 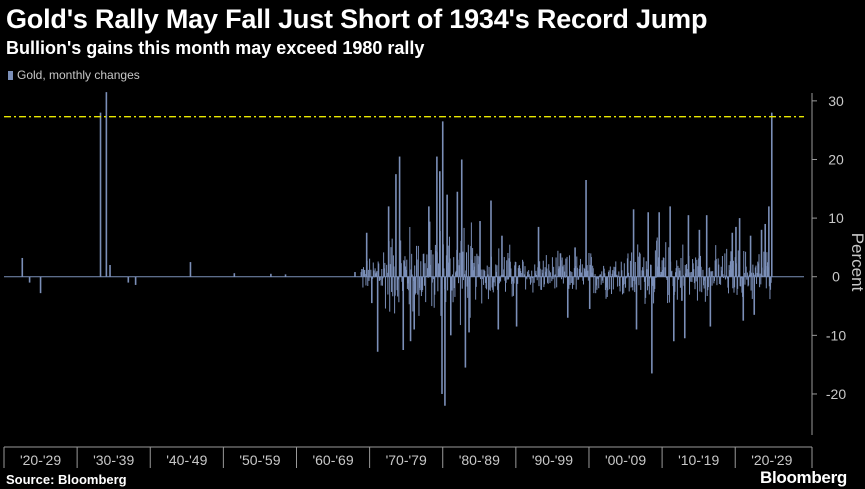 What do you see at coordinates (406, 460) in the screenshot?
I see `x-tick-label: '70-'79` at bounding box center [406, 460].